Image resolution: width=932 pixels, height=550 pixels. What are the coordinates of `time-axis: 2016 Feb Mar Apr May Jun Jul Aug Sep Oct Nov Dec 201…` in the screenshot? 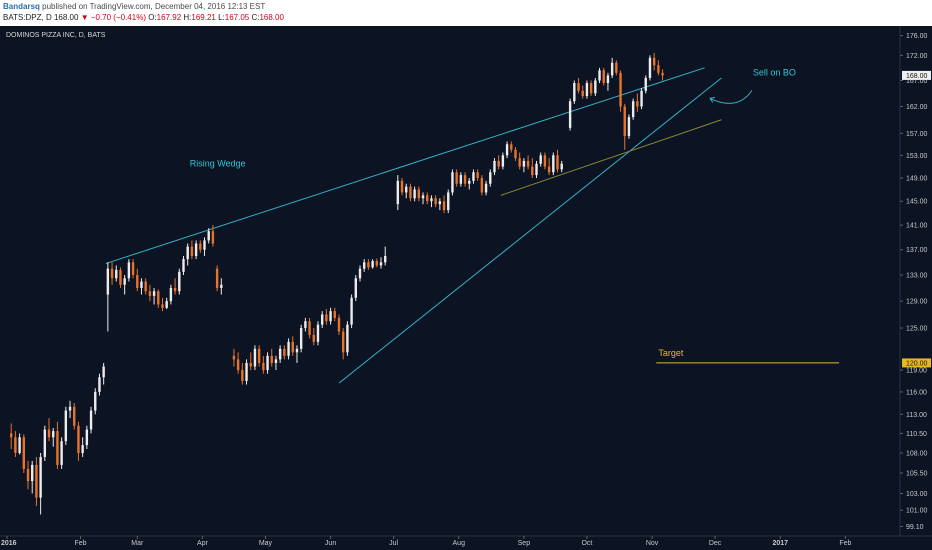 It's located at (426, 541).